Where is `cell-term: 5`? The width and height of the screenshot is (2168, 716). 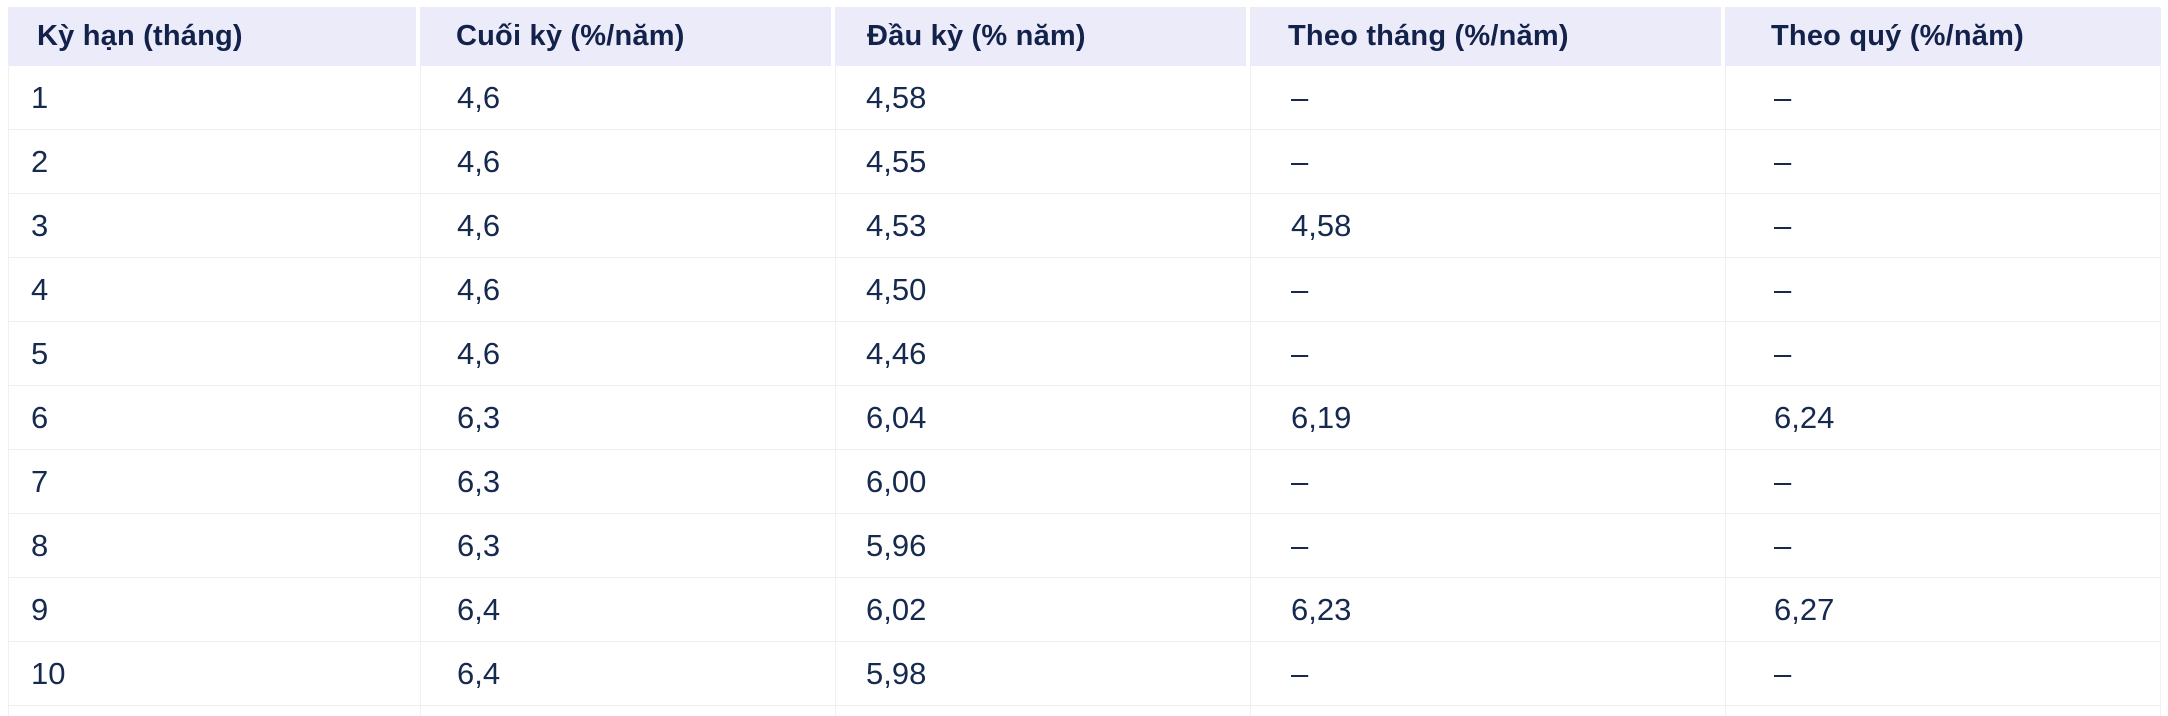
cell-term: 5 is located at coordinates (215, 353).